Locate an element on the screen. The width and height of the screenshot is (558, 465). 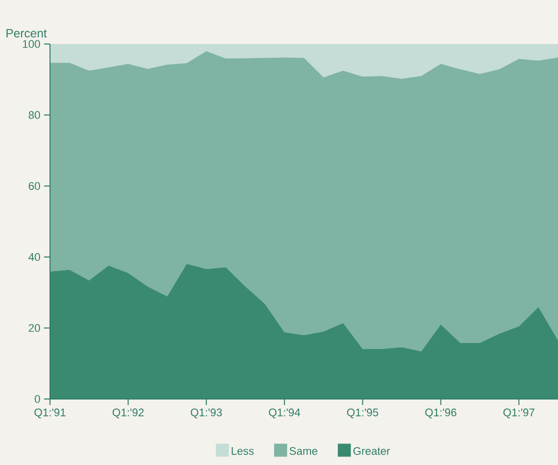
x-tick-label: Q1:'91 is located at coordinates (50, 413).